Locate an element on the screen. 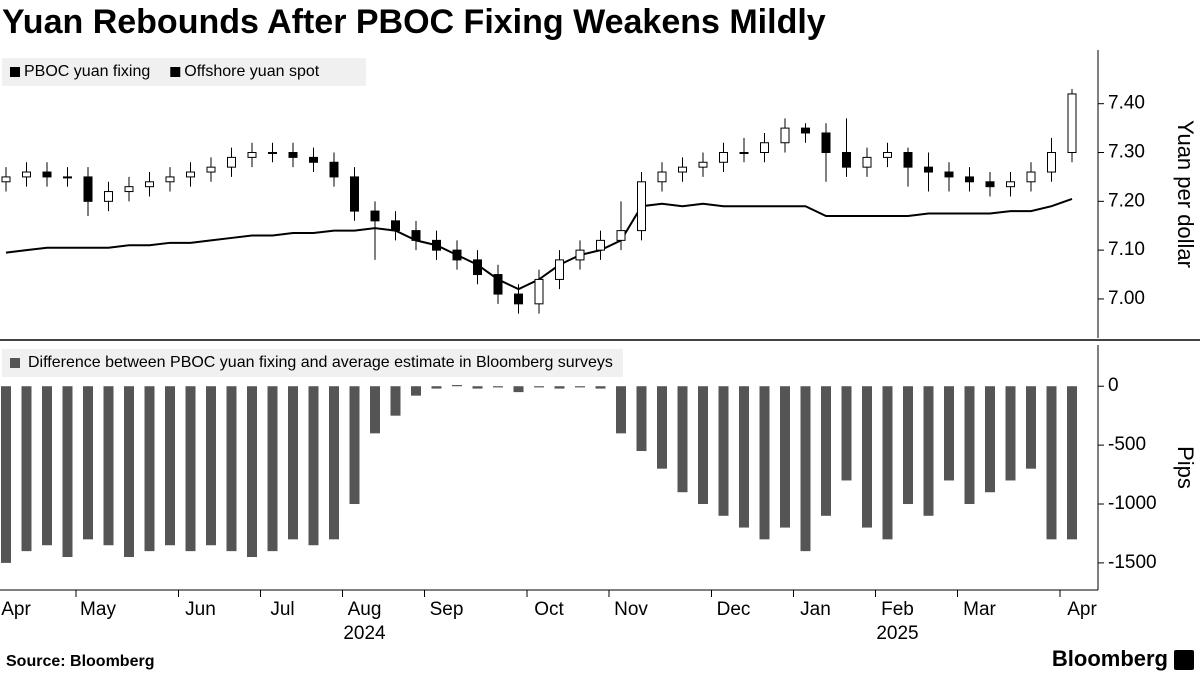  y-tick-label: 7.10 is located at coordinates (1126, 249).